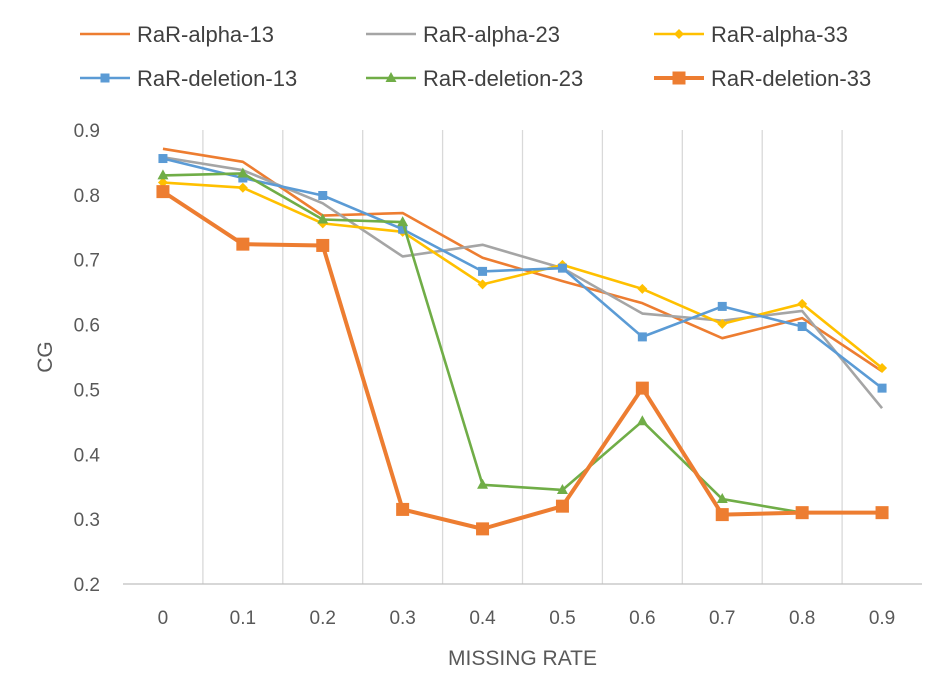 Image resolution: width=946 pixels, height=699 pixels. What do you see at coordinates (243, 618) in the screenshot?
I see `x-tick-label: 0.1` at bounding box center [243, 618].